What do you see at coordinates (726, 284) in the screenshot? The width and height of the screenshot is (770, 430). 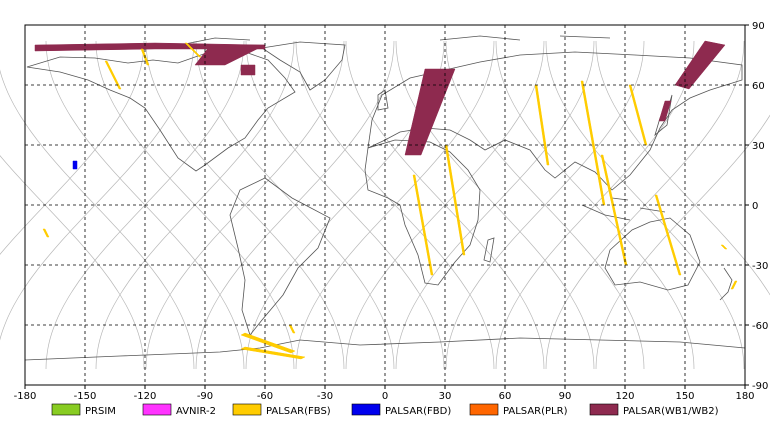 I see `coastline-new-zealand` at bounding box center [726, 284].